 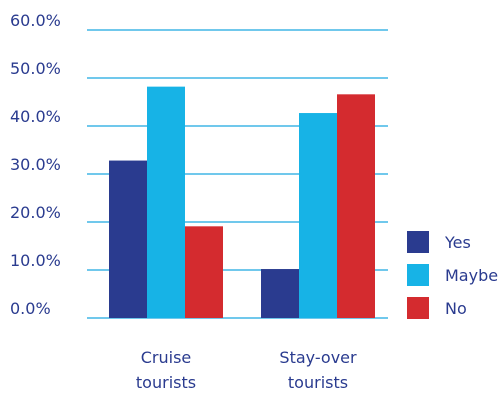 What do you see at coordinates (418, 242) in the screenshot?
I see `legend-swatch-yes` at bounding box center [418, 242].